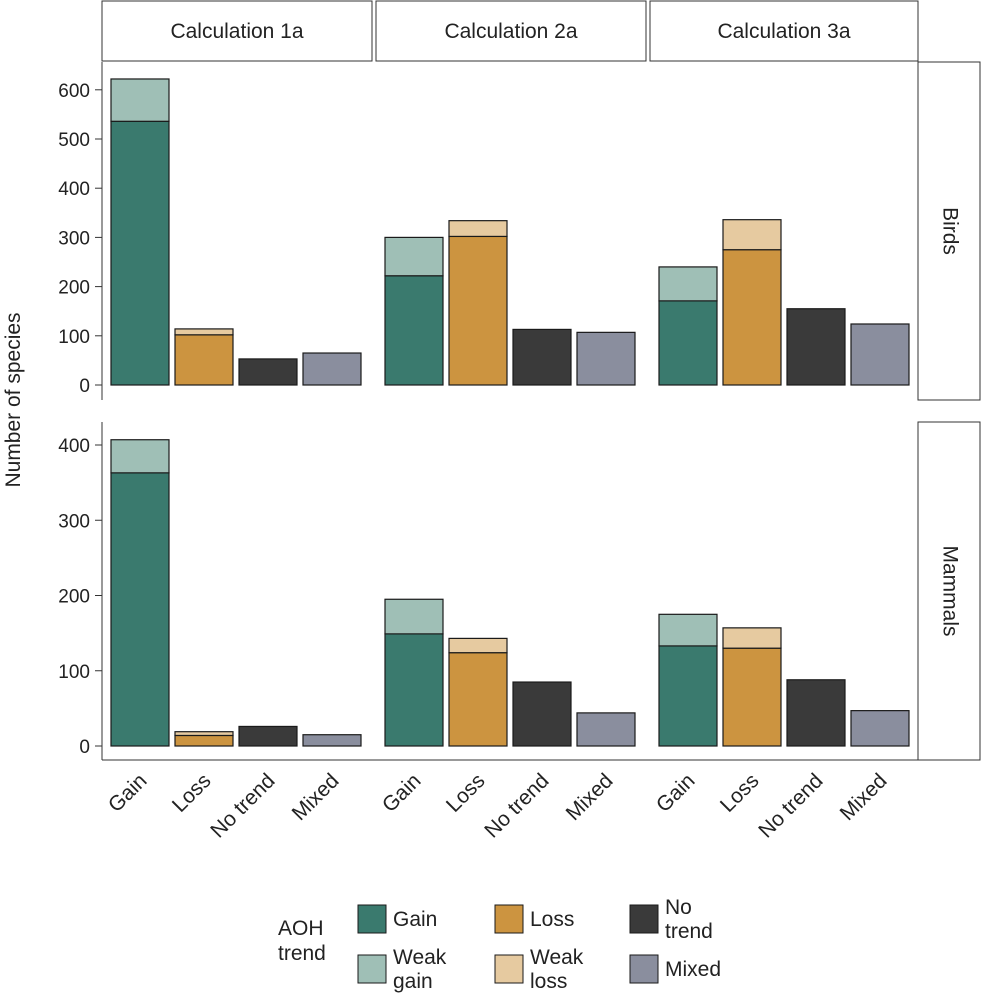  I want to click on column-strip-label: Calculation 3a, so click(783, 31).